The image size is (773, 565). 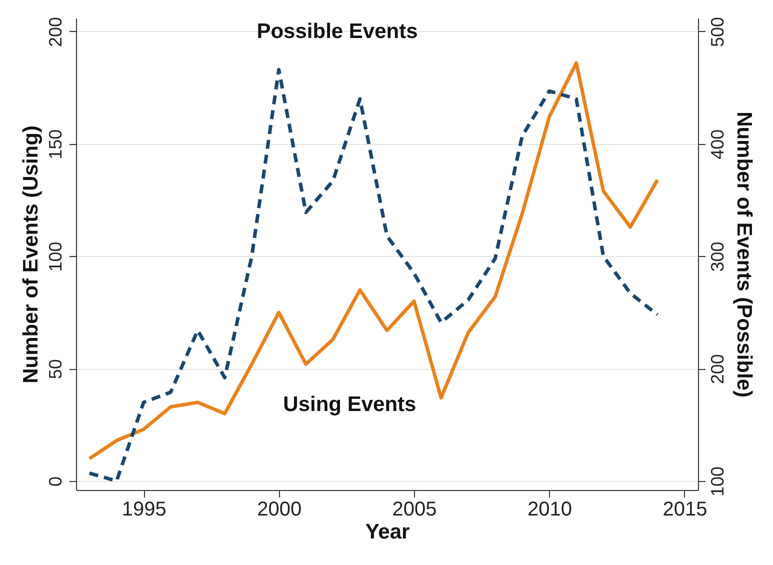 What do you see at coordinates (685, 509) in the screenshot?
I see `x-tick-label: 2015` at bounding box center [685, 509].